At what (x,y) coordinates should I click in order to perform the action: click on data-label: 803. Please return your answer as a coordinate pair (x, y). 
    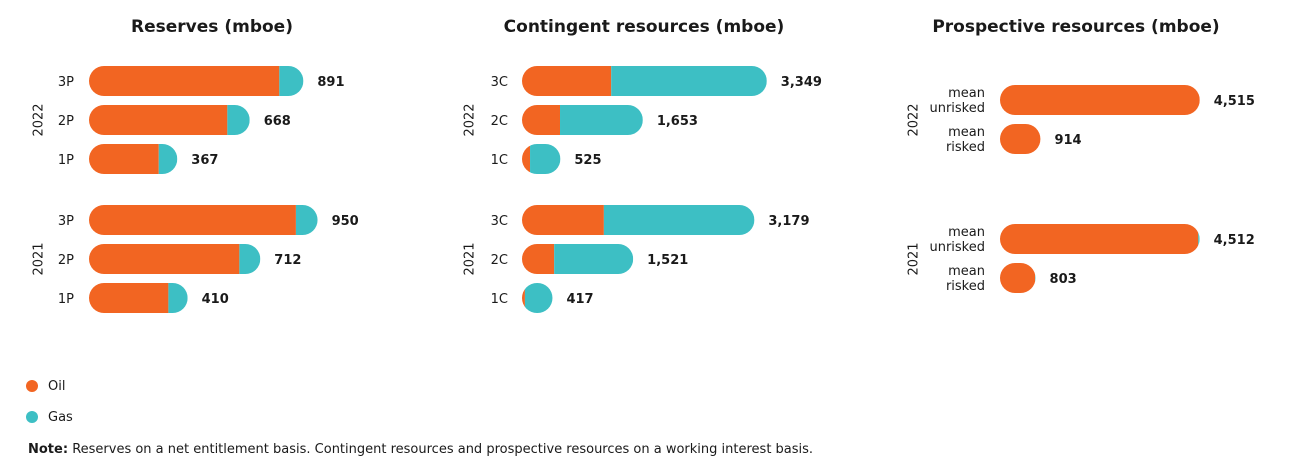
    Looking at the image, I should click on (1063, 279).